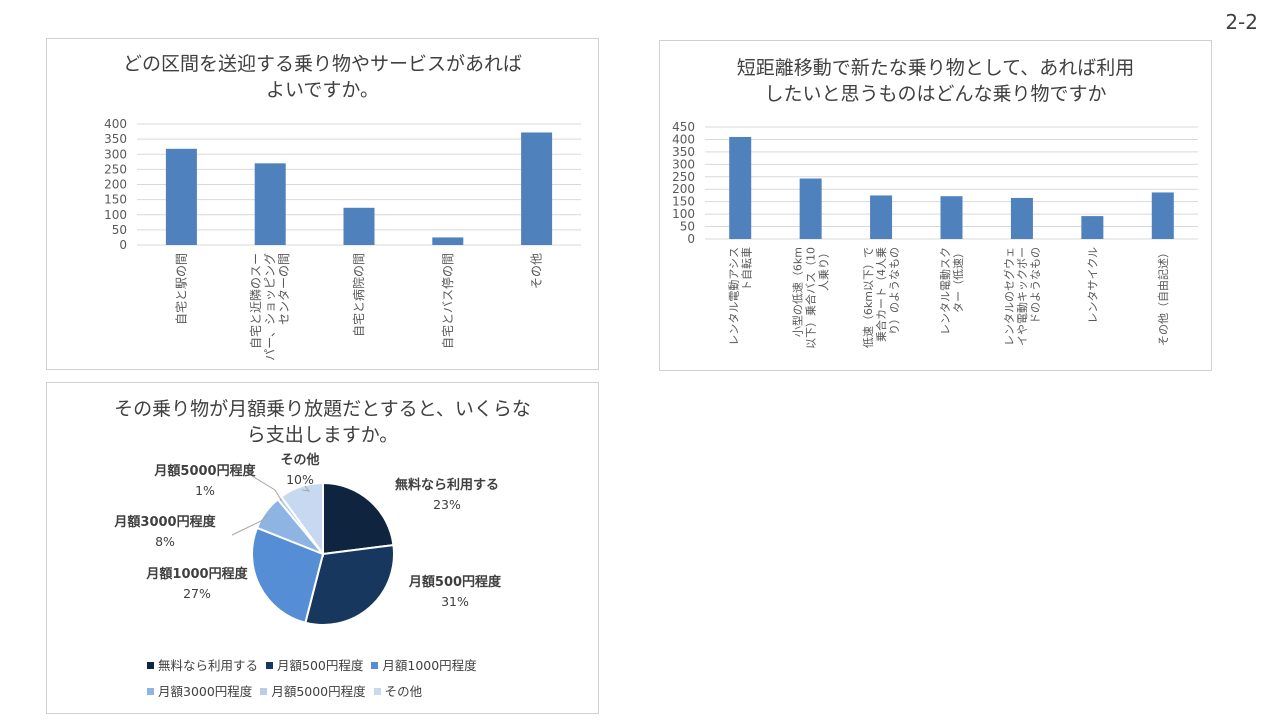 This screenshot has height=720, width=1280. Describe the element at coordinates (322, 77) in the screenshot. I see `chart-title: どの区間を送迎する乗り物やサービスがあれば よいですか。` at that location.